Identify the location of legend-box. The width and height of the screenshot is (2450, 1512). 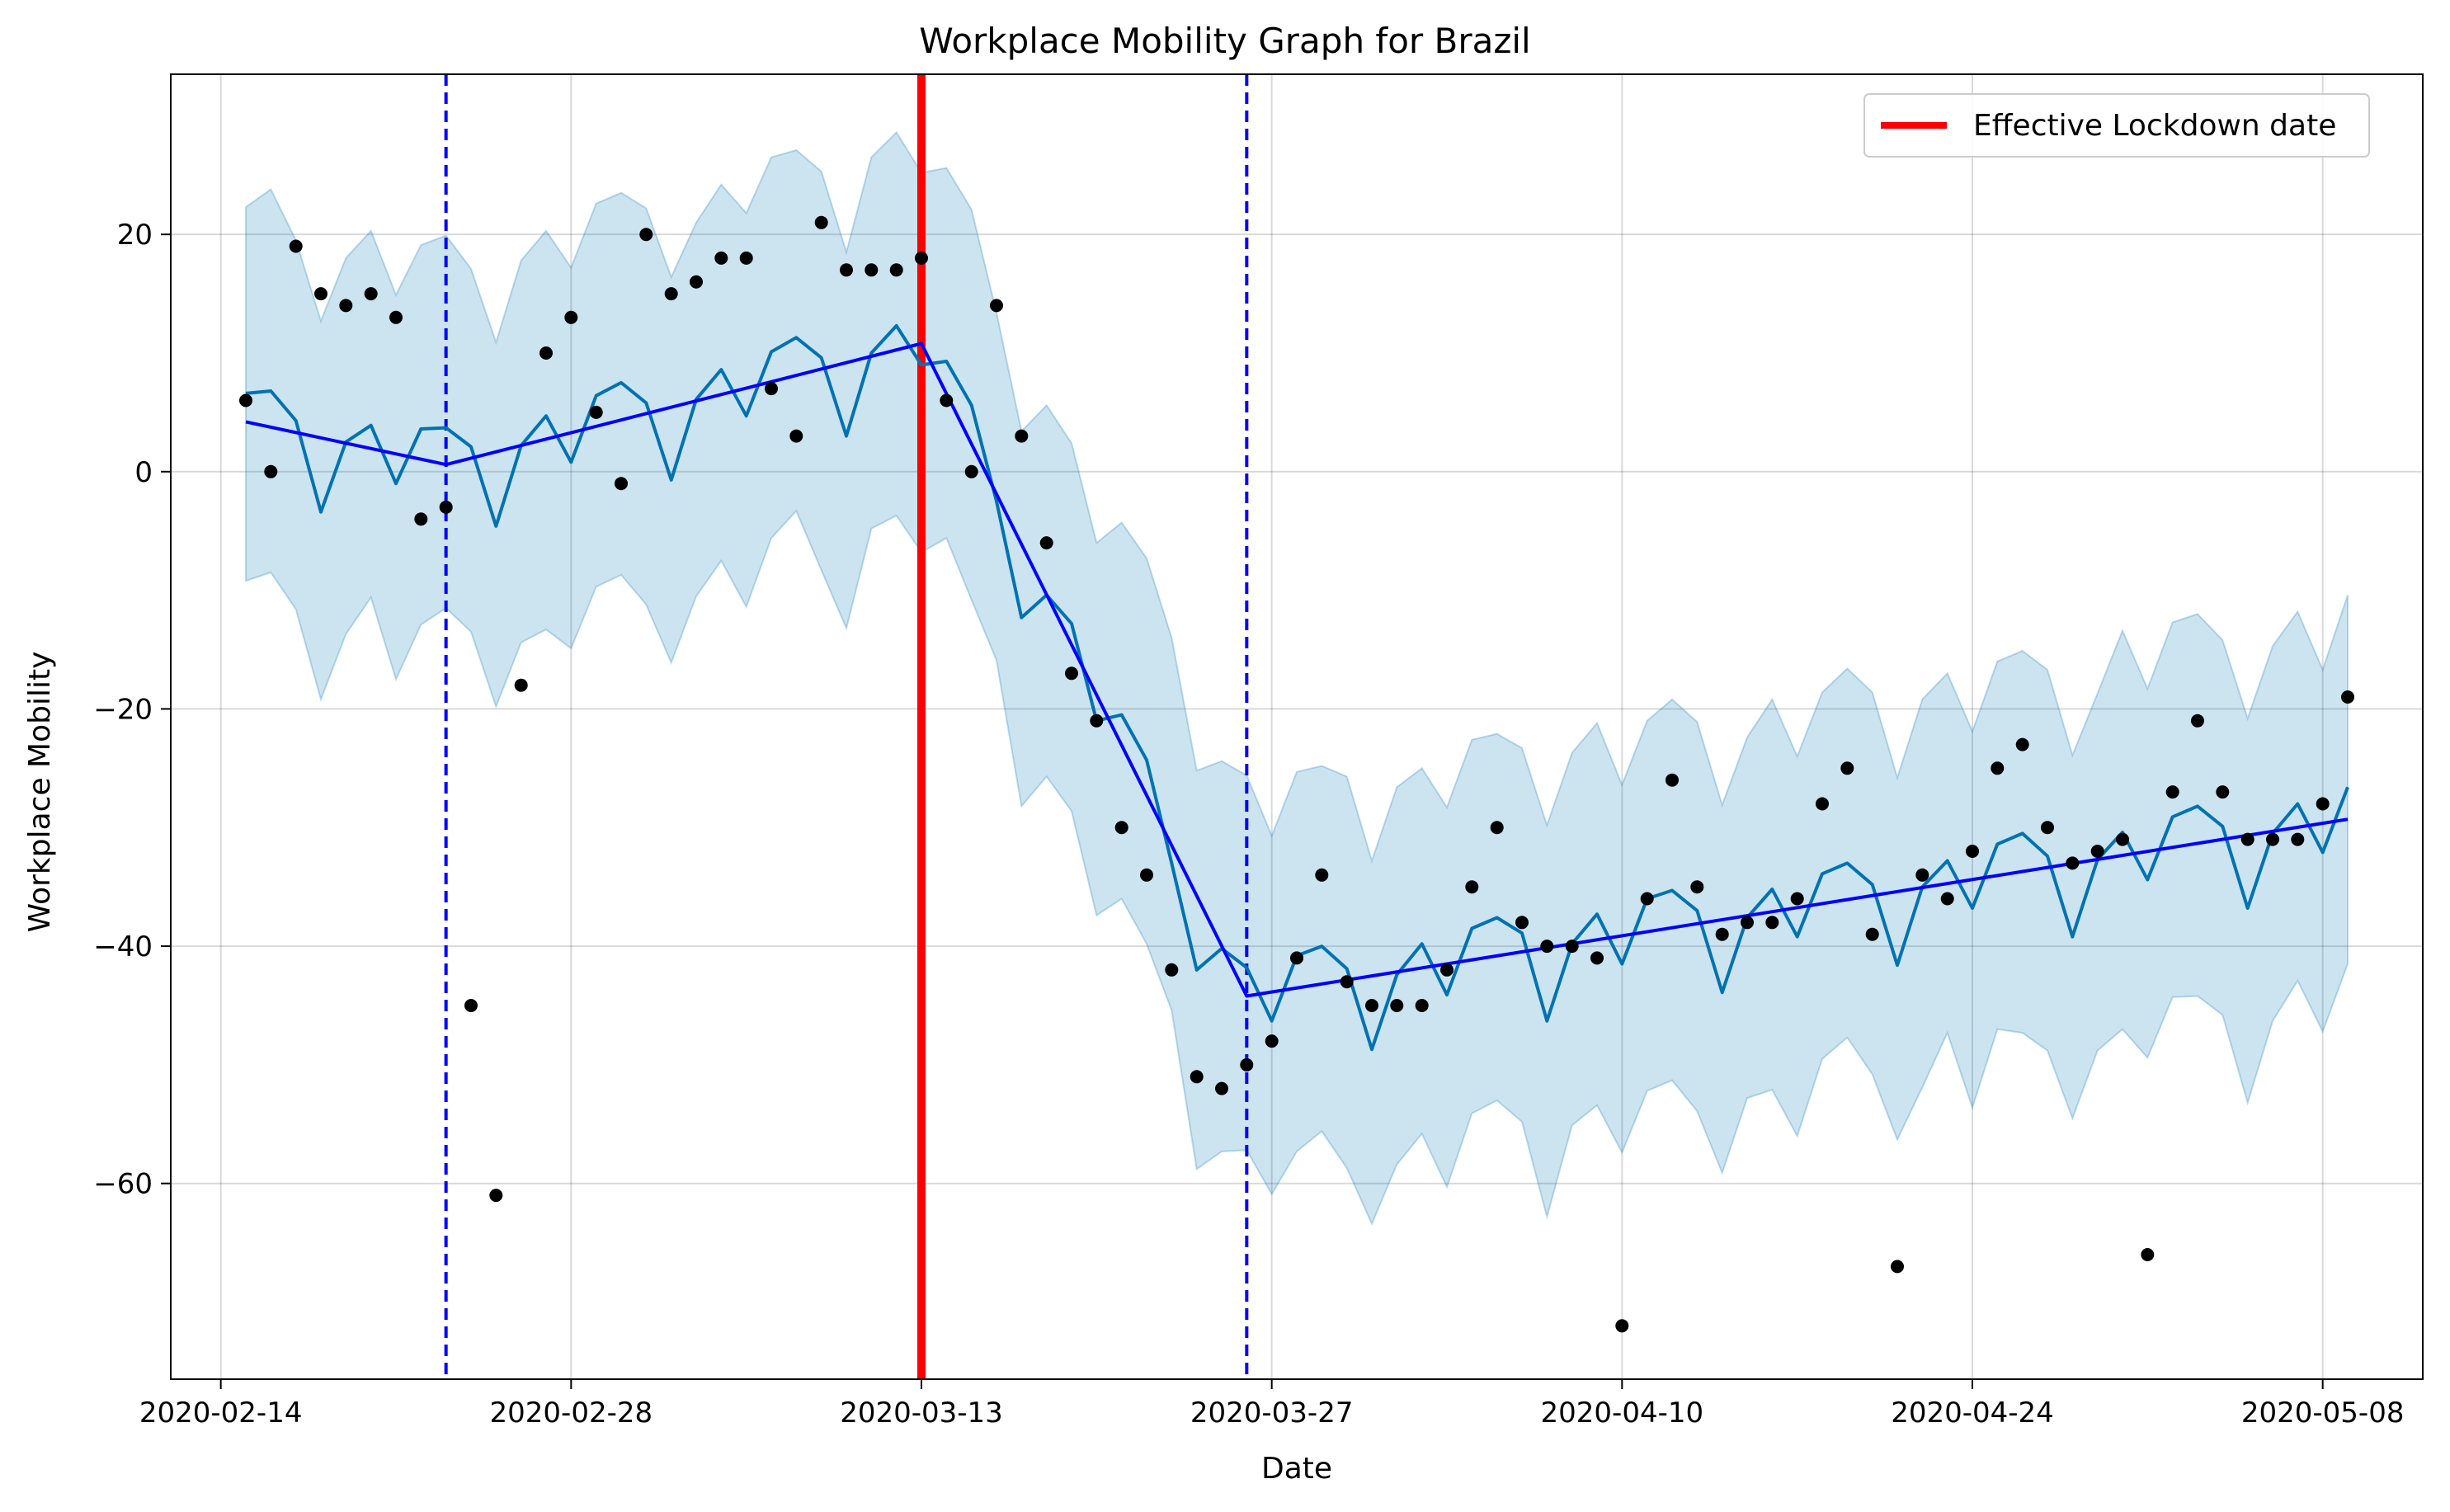
(2117, 125).